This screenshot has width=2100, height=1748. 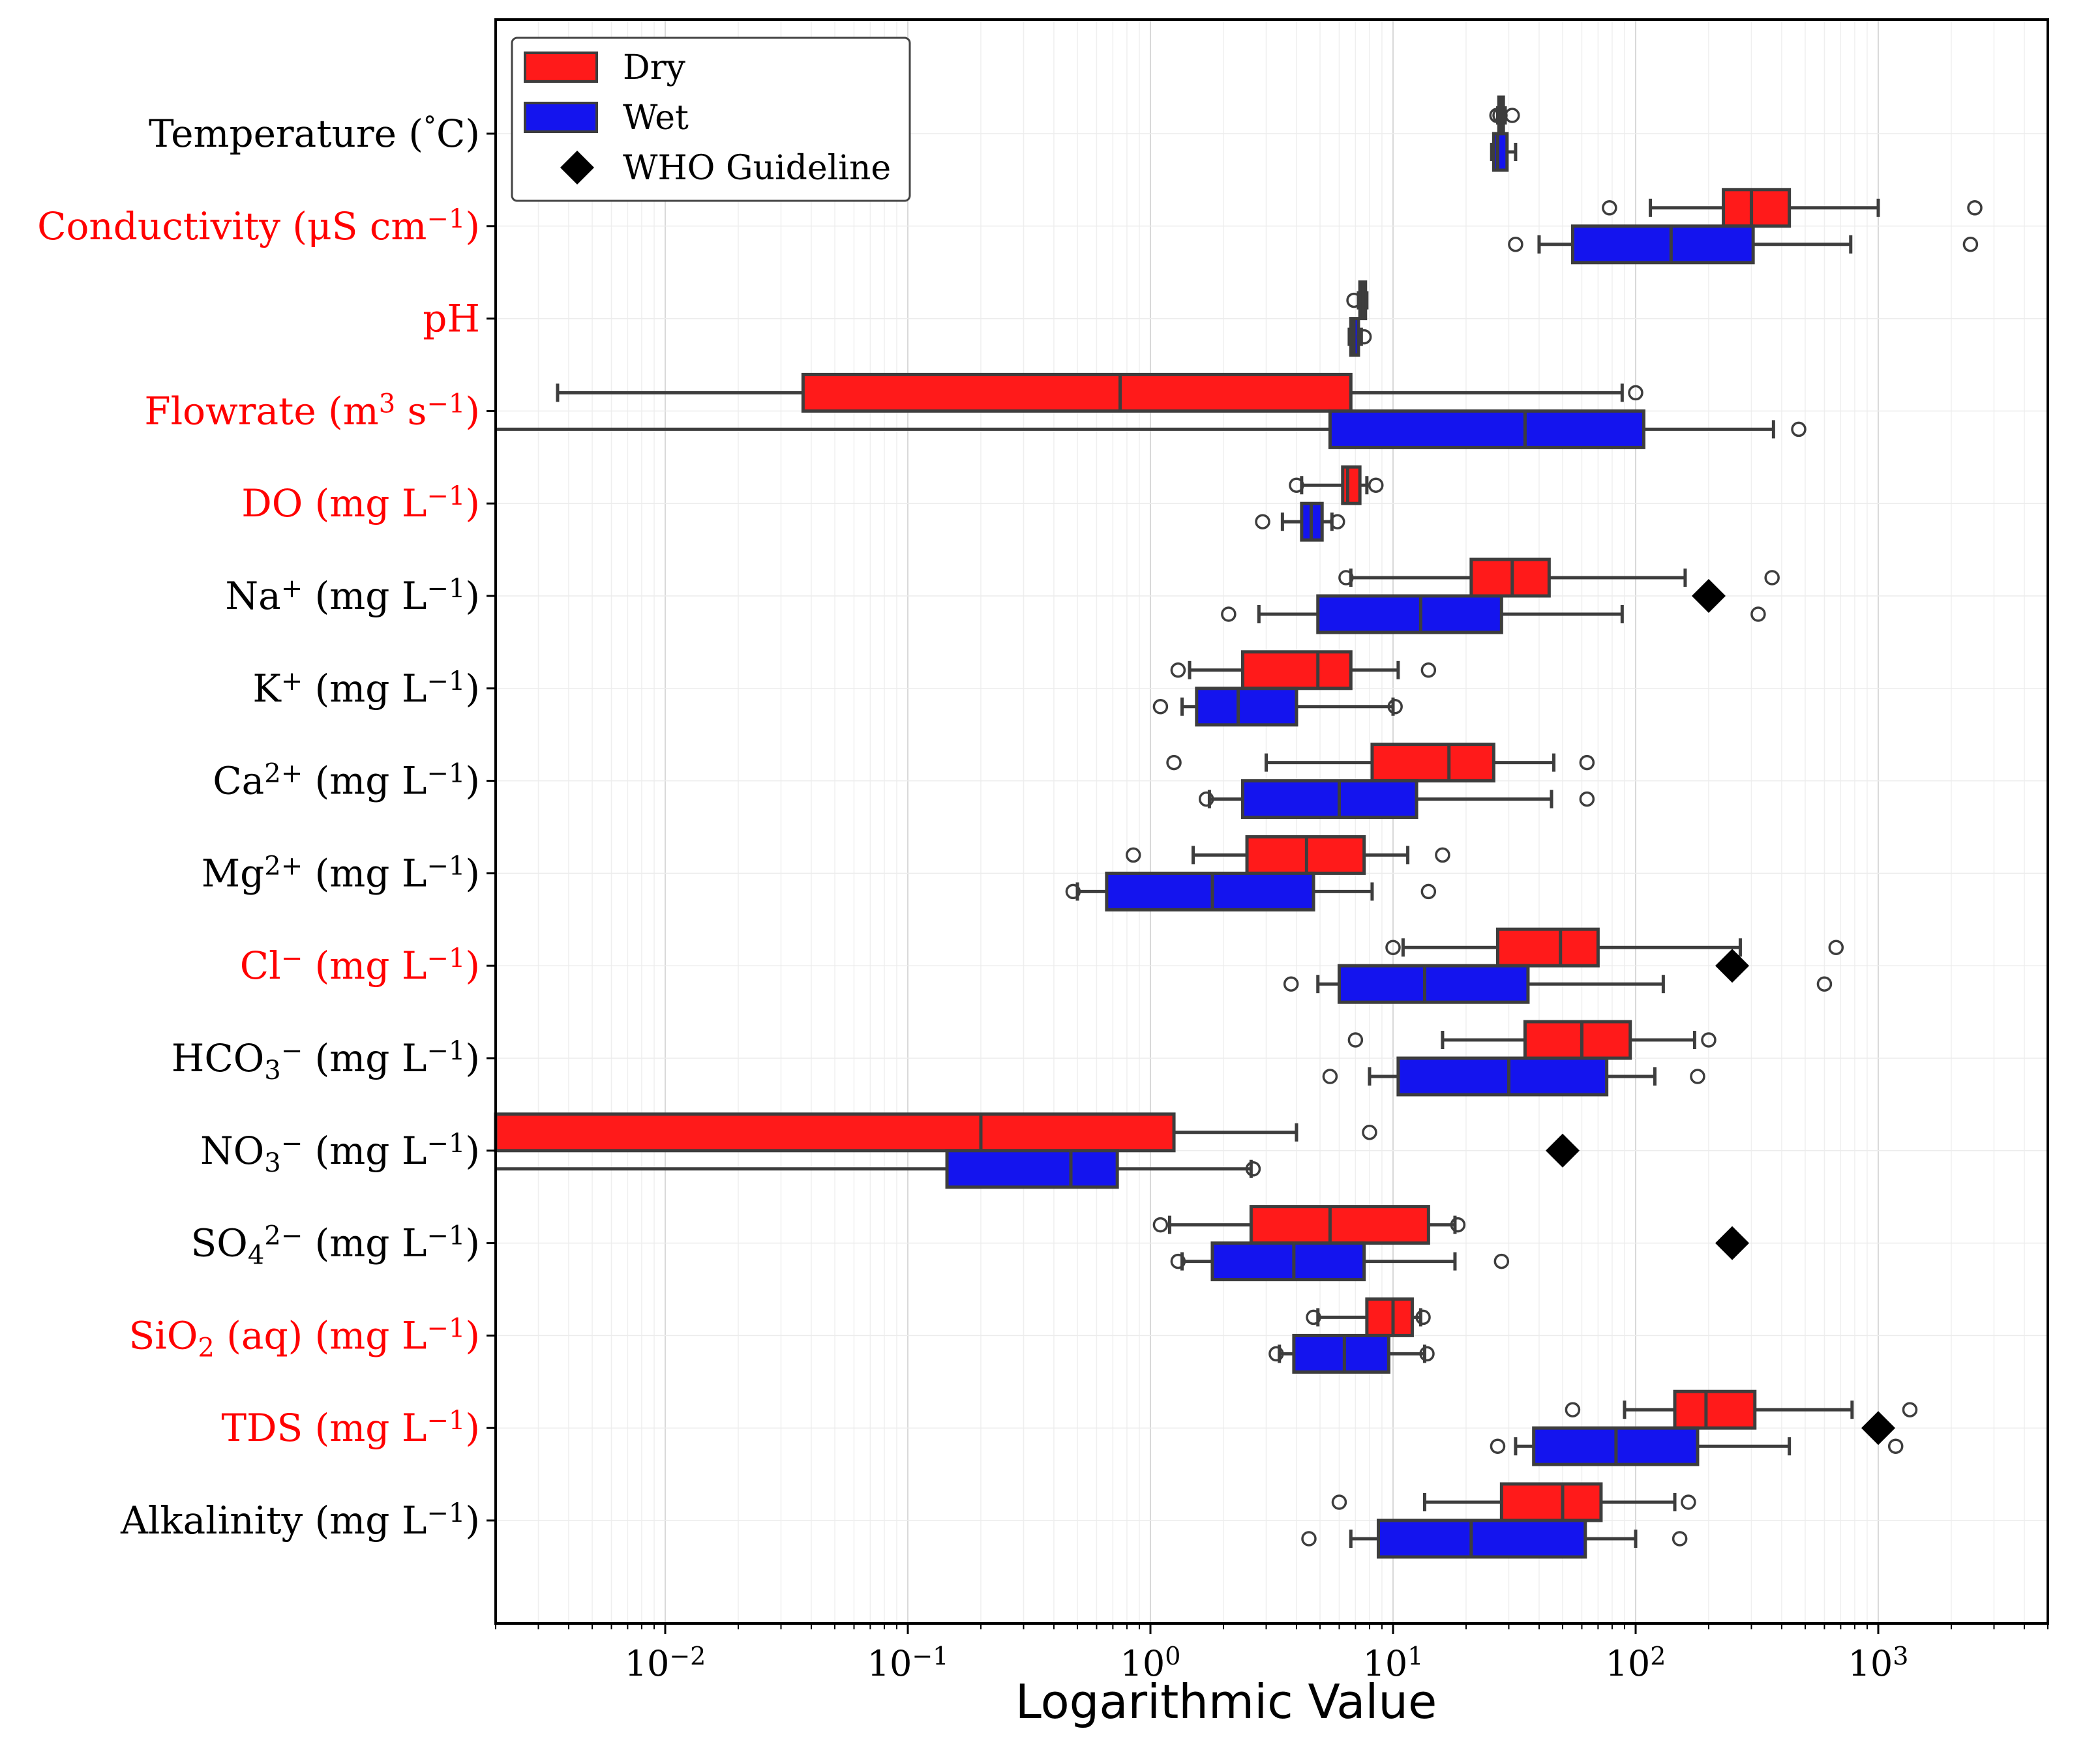 I want to click on x-tick-label: 10⁻¹, so click(x=908, y=1663).